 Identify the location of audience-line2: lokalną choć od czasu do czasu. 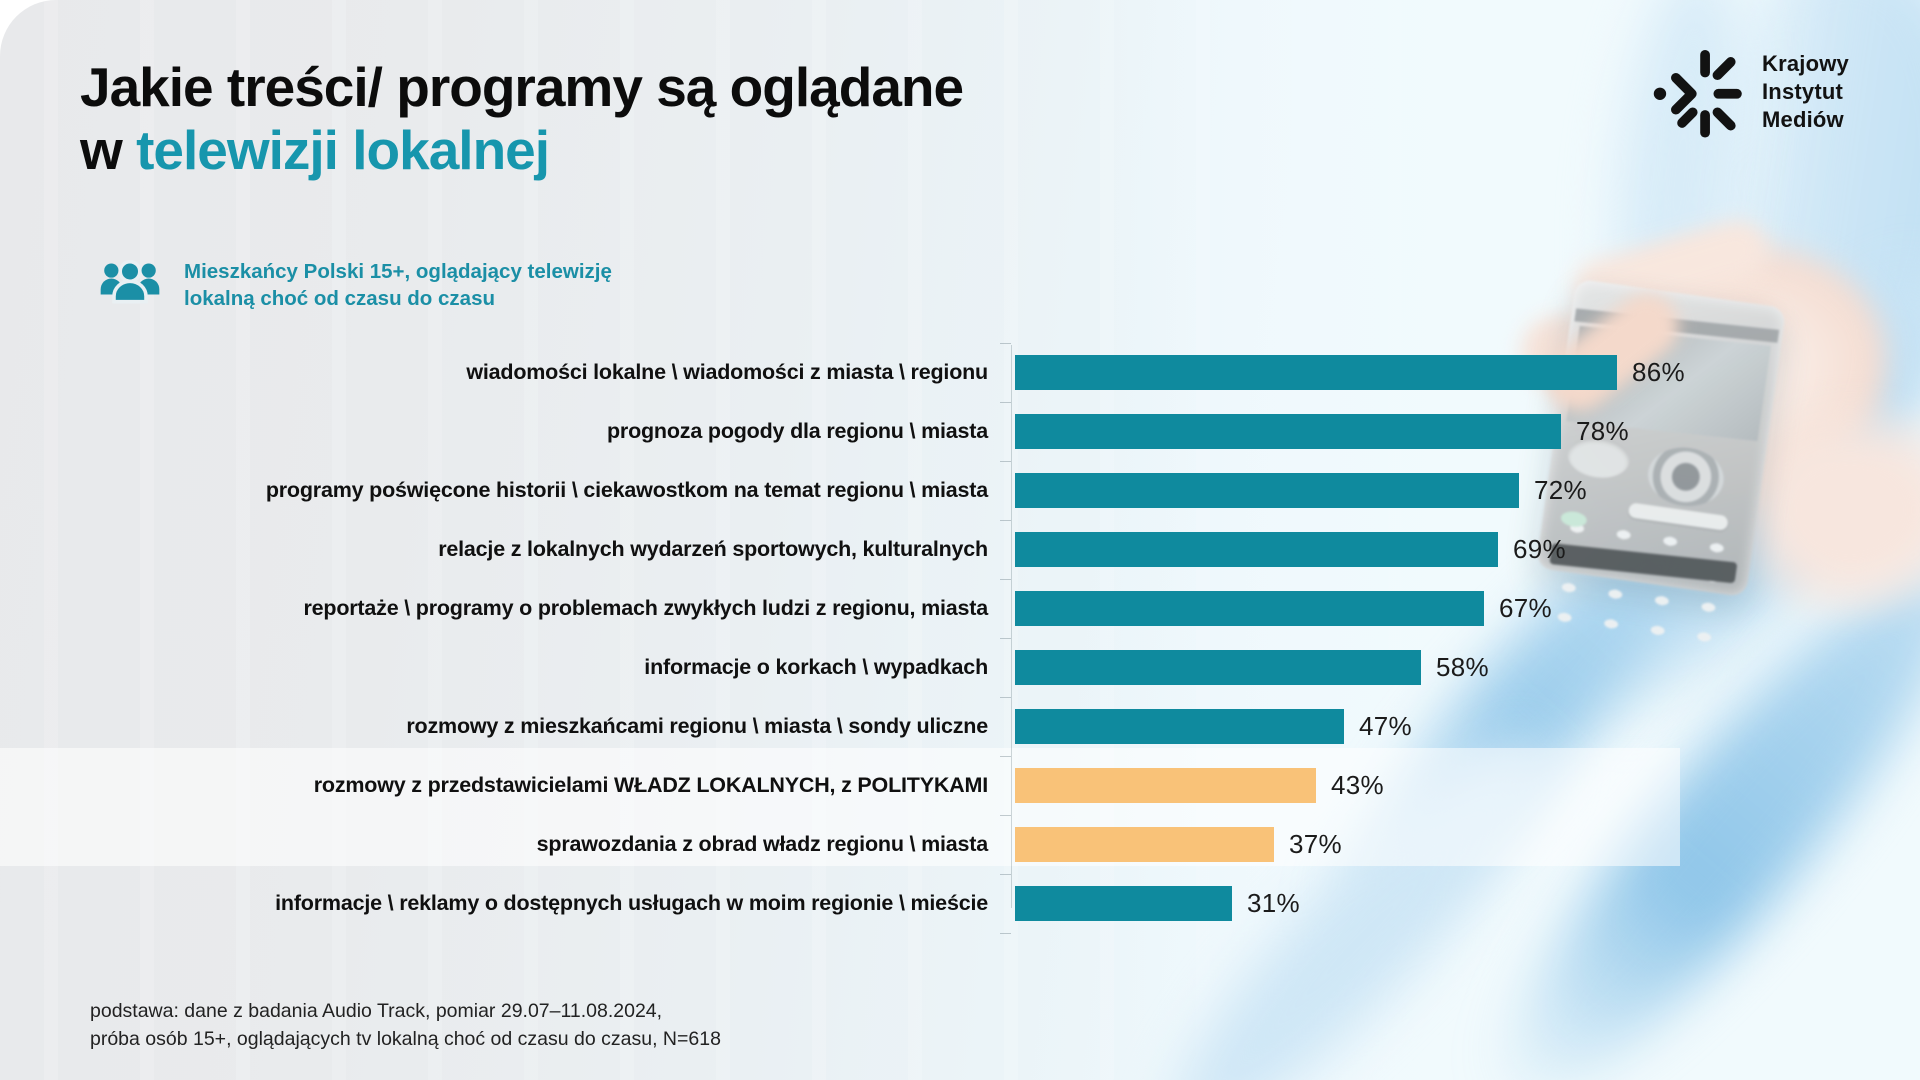
(340, 299).